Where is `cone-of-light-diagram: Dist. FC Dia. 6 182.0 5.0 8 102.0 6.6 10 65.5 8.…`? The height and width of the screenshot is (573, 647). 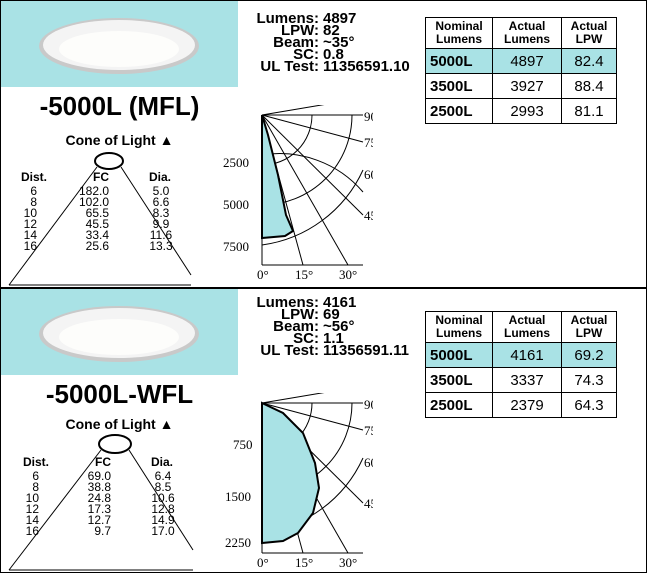
cone-of-light-diagram: Dist. FC Dia. 6 182.0 5.0 8 102.0 6.6 10 65.5 8.… is located at coordinates (100, 219).